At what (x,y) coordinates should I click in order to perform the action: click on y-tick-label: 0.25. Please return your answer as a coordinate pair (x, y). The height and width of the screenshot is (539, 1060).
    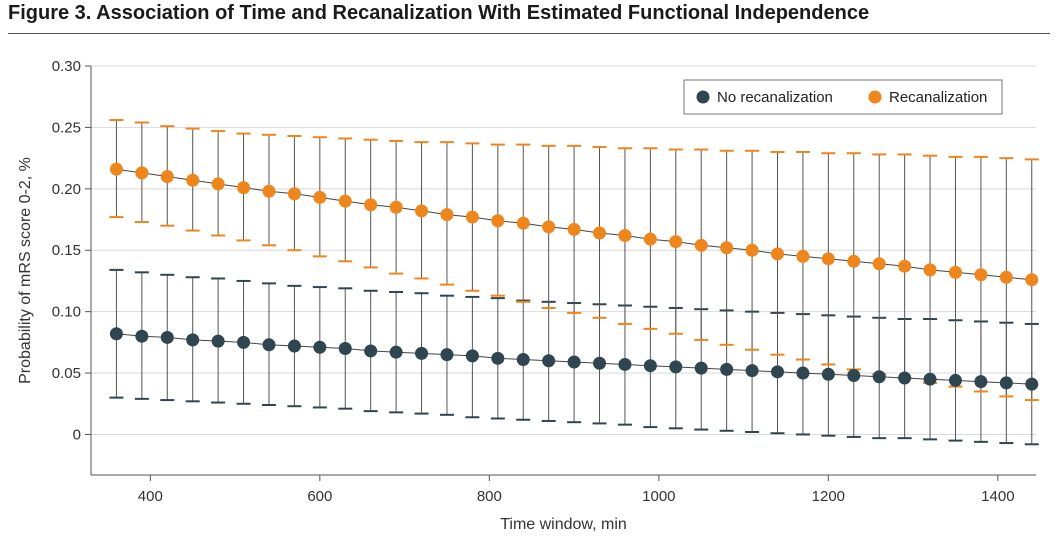
    Looking at the image, I should click on (66, 127).